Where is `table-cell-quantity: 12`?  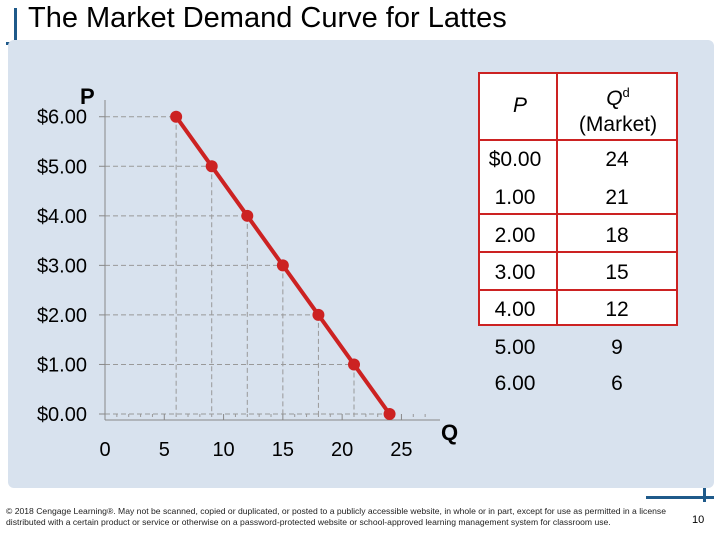 table-cell-quantity: 12 is located at coordinates (617, 309).